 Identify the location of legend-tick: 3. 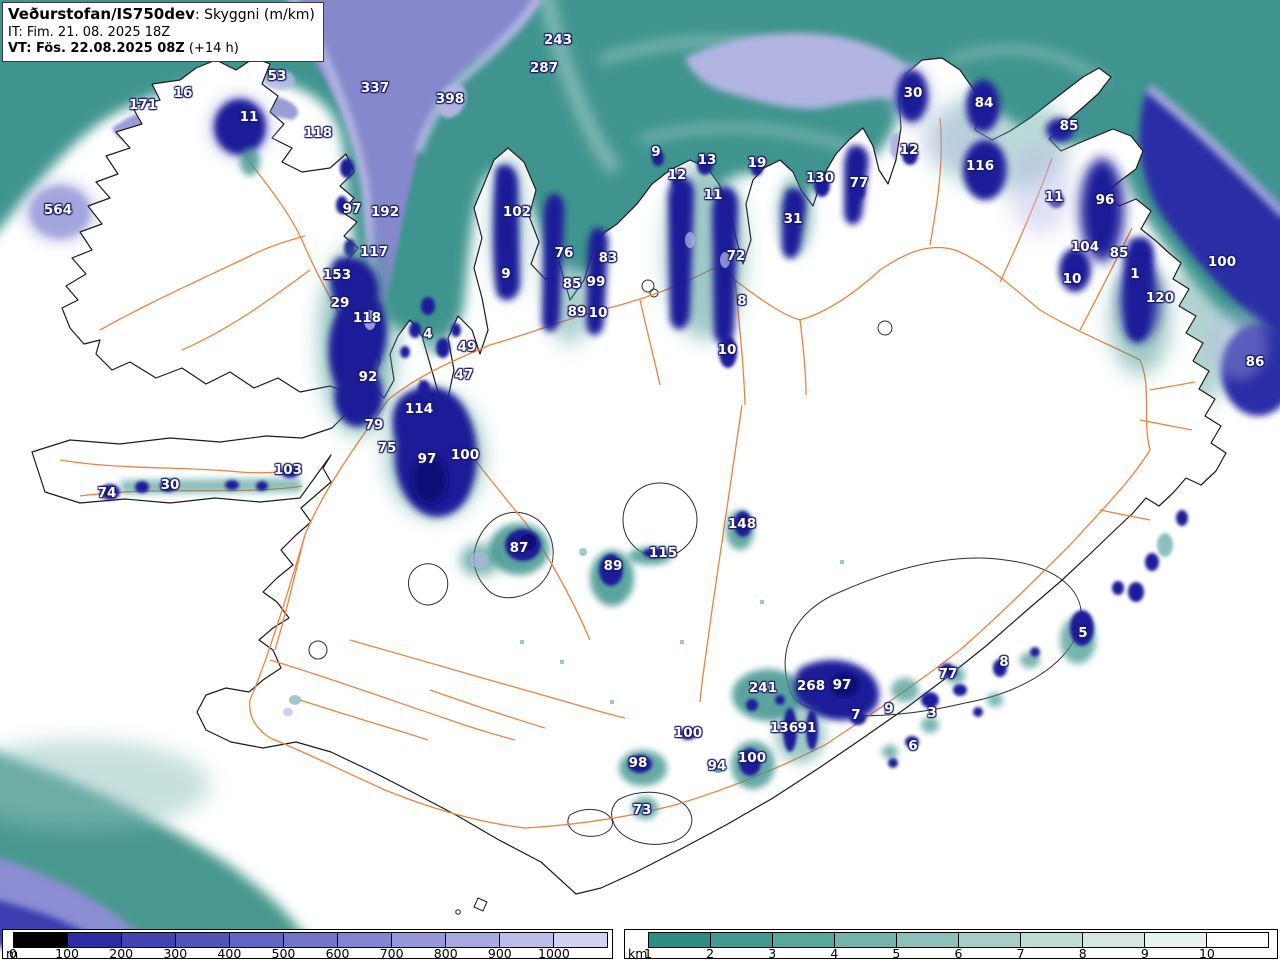
(772, 953).